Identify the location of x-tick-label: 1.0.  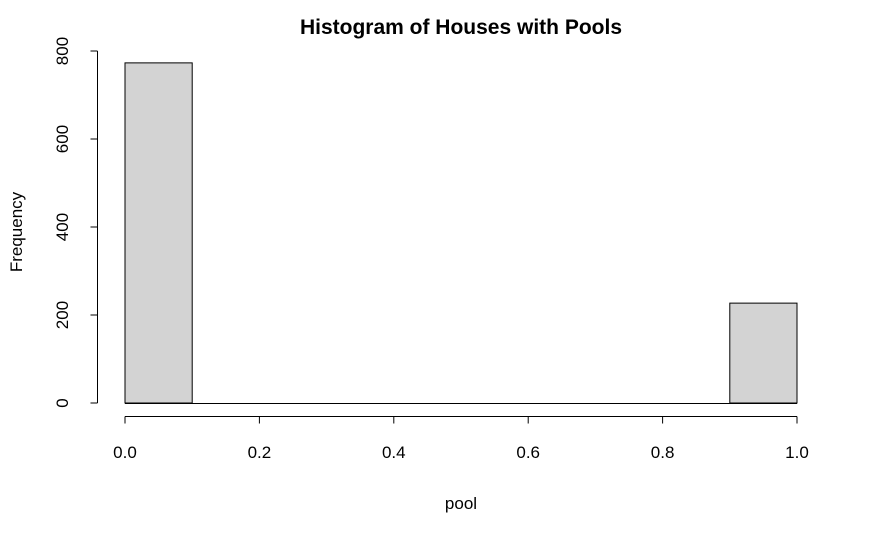
(797, 452).